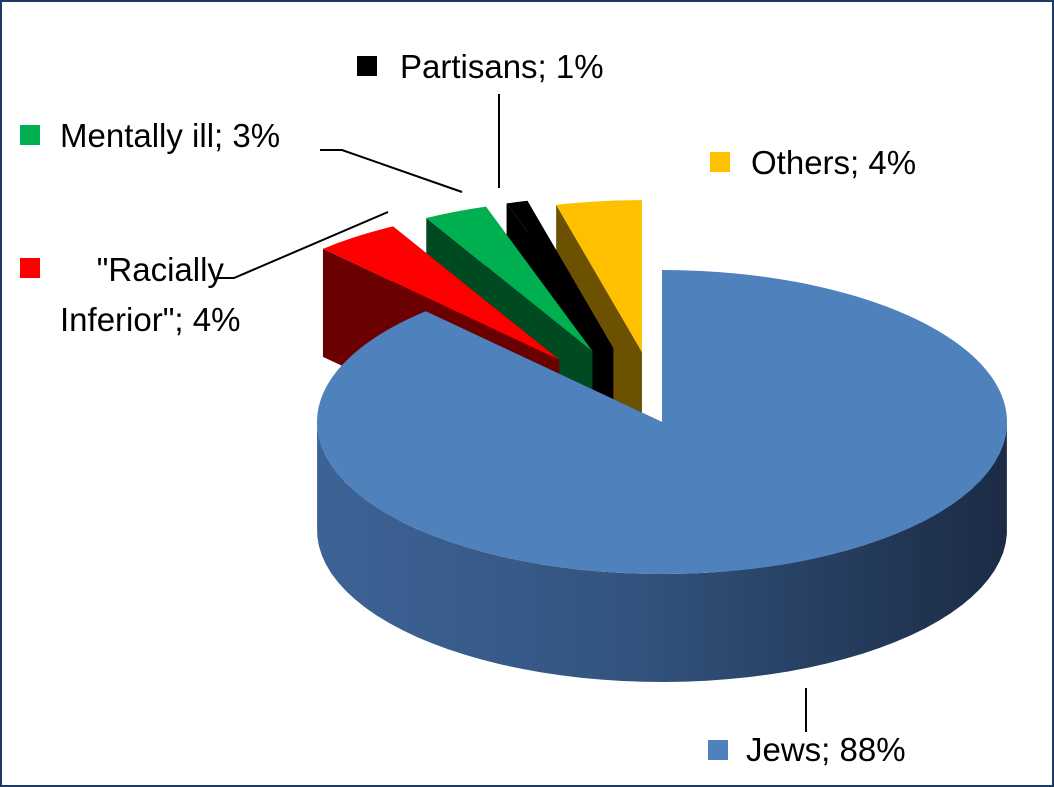 Image resolution: width=1054 pixels, height=787 pixels. I want to click on leader-racially-inferior, so click(302, 245).